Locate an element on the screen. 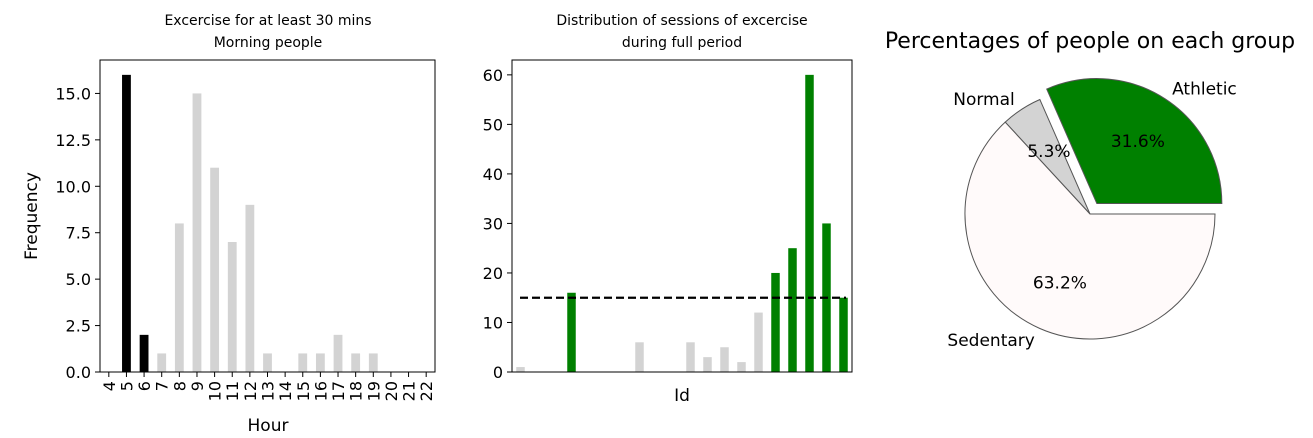 The width and height of the screenshot is (1313, 438). chart1-title-line1: Excercise for at least 30 mins is located at coordinates (267, 21).